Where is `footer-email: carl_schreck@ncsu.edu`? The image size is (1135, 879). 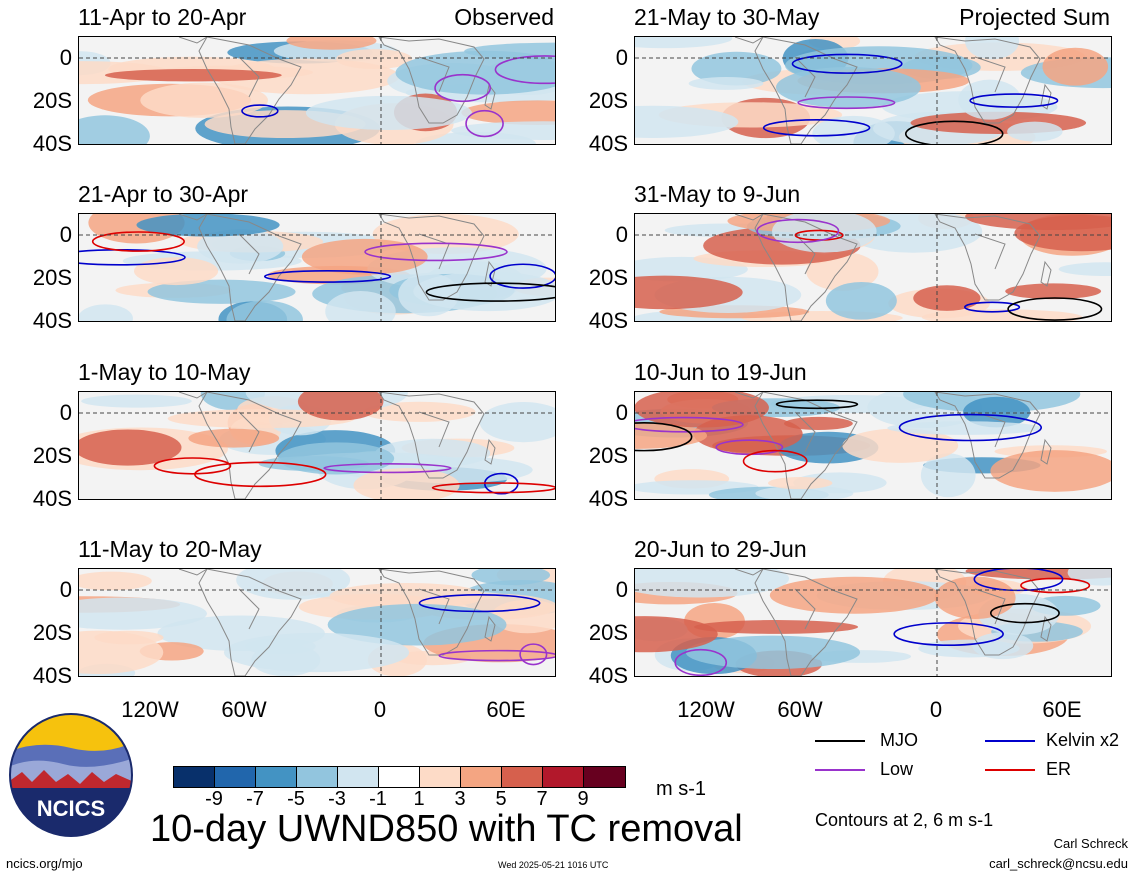 footer-email: carl_schreck@ncsu.edu is located at coordinates (1058, 863).